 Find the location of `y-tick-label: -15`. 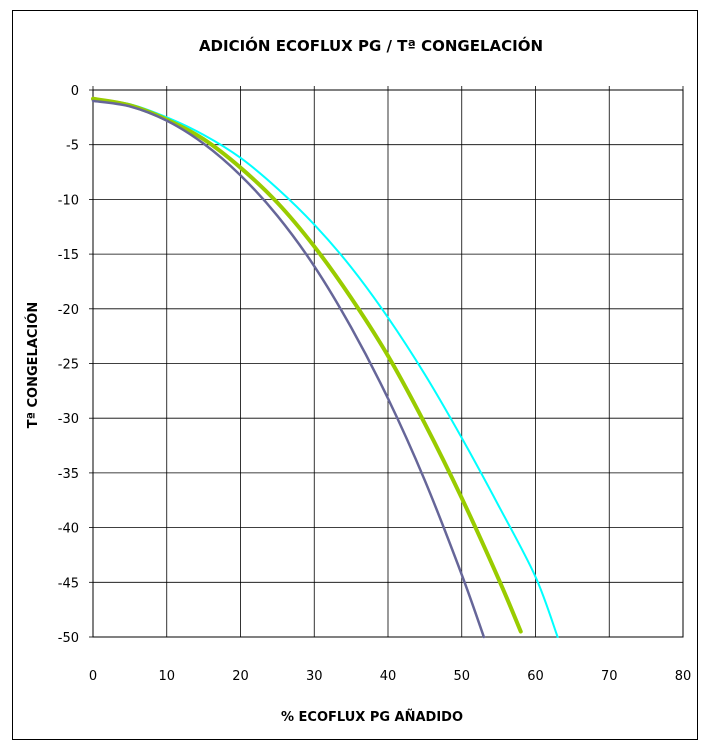

y-tick-label: -15 is located at coordinates (68, 255).